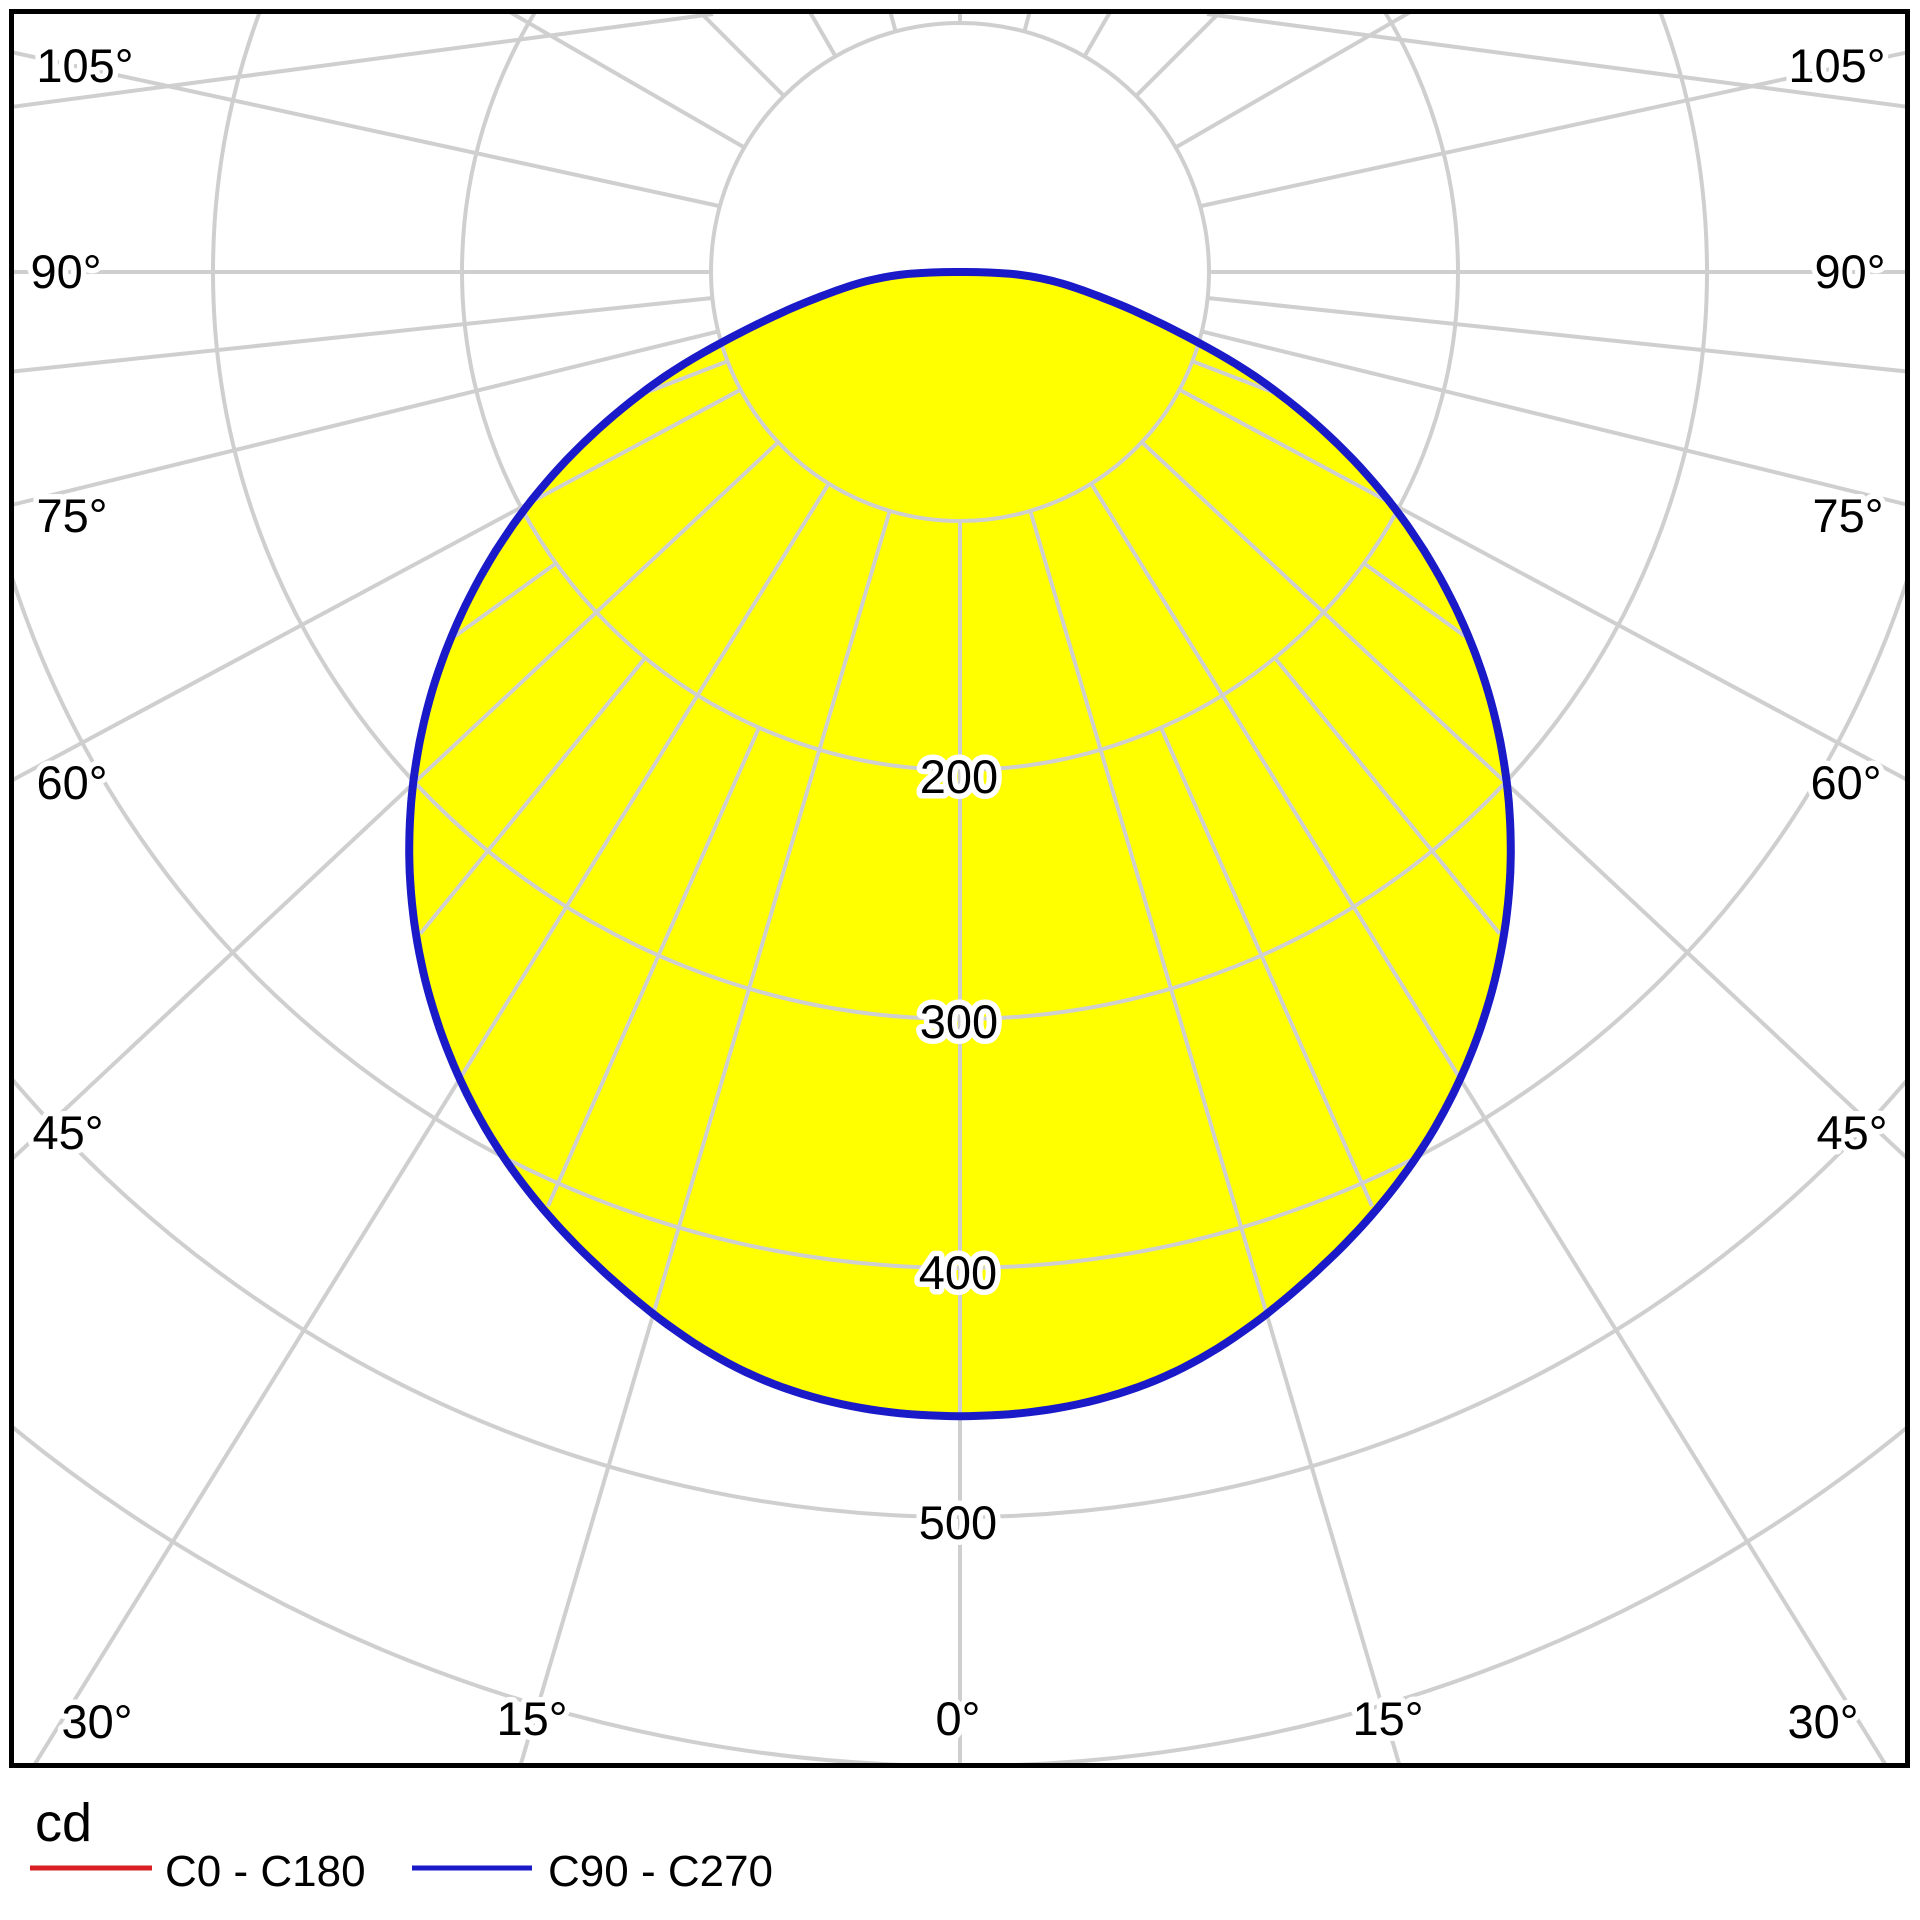 The image size is (1920, 1920). What do you see at coordinates (959, 1021) in the screenshot?
I see `svg-text: 300` at bounding box center [959, 1021].